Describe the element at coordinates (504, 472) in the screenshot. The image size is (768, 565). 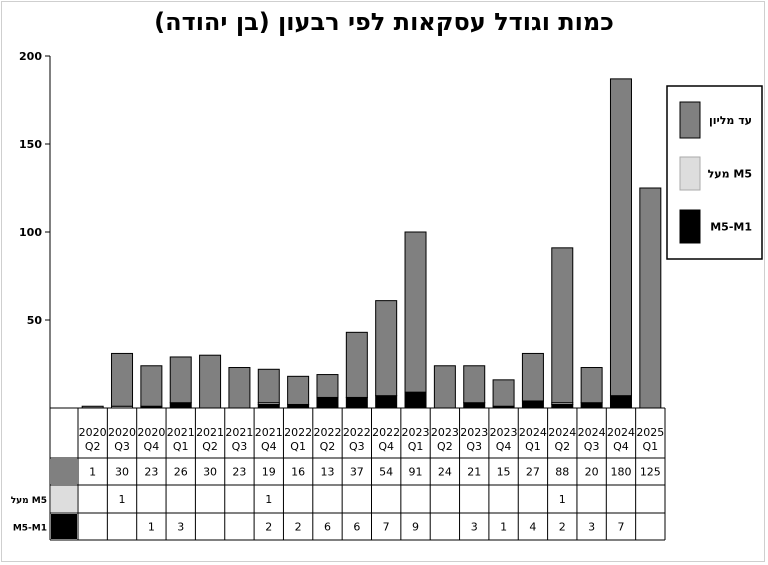
I see `table-data-label: 15` at that location.